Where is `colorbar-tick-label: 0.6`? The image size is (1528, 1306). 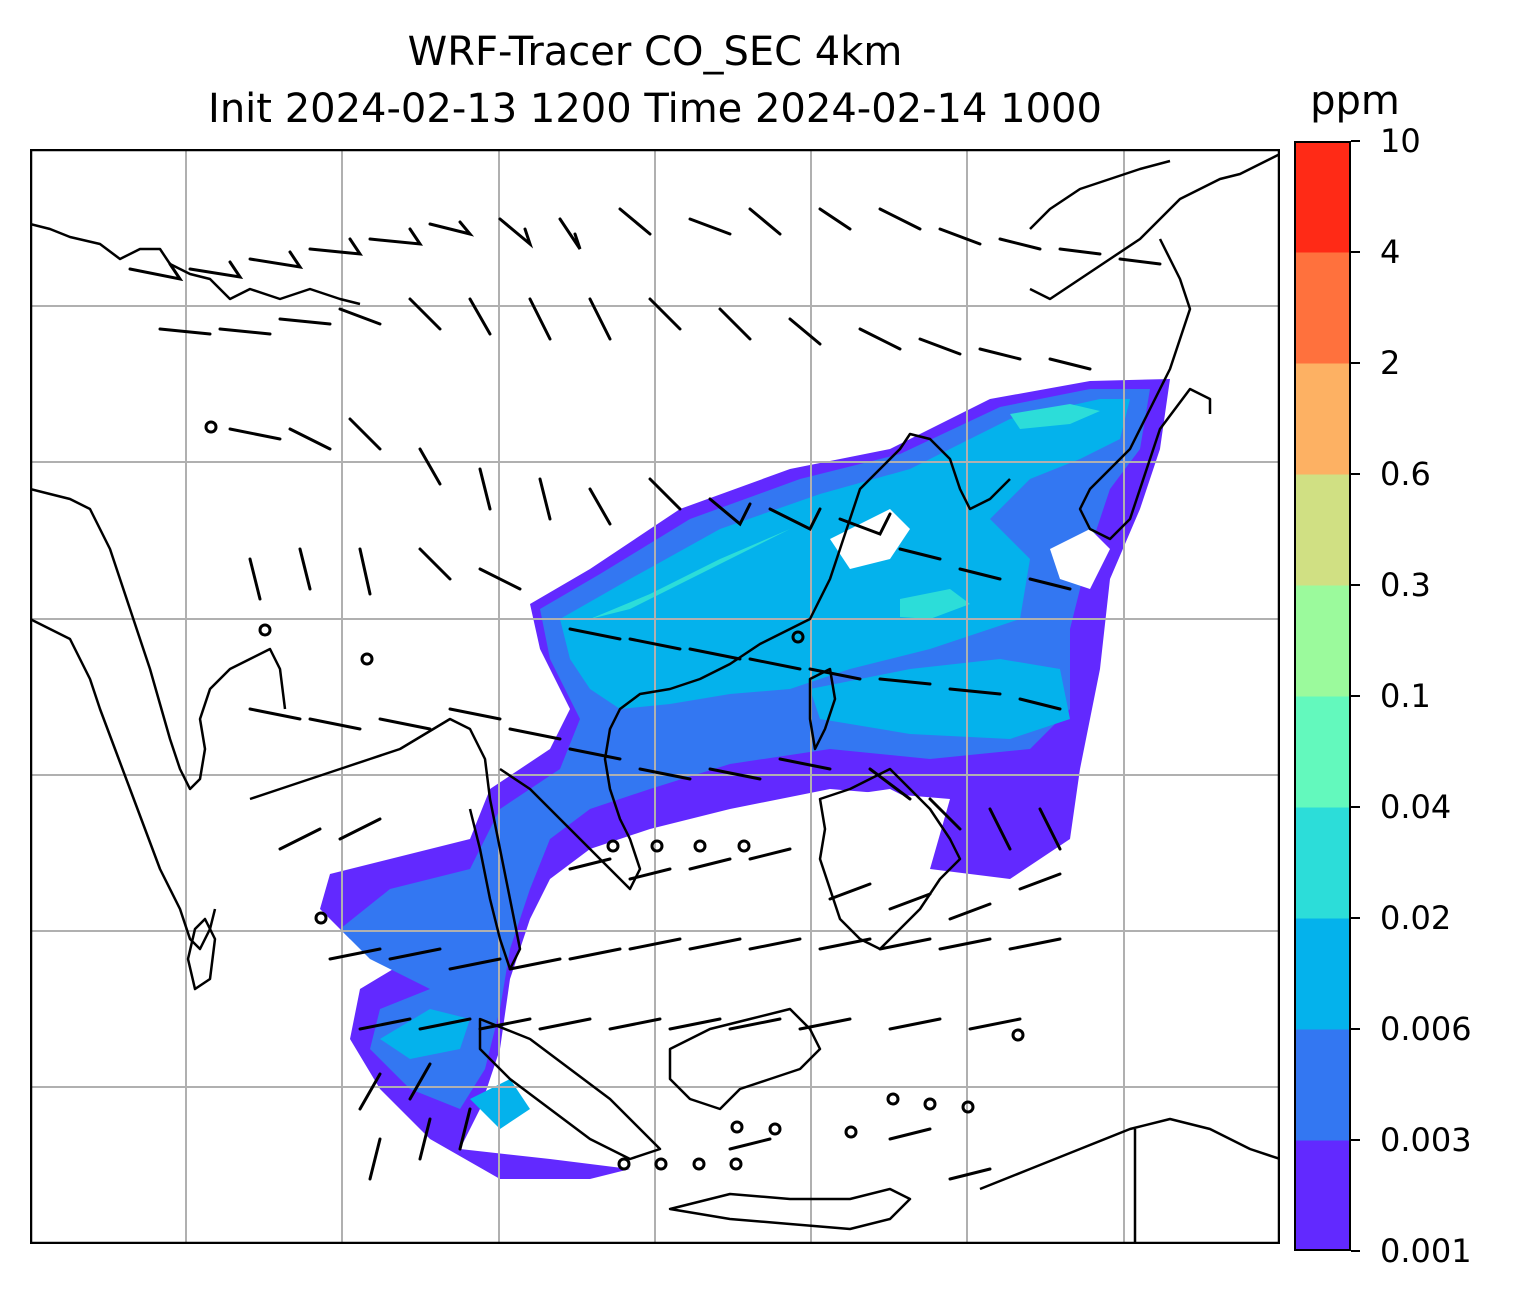
colorbar-tick-label: 0.6 is located at coordinates (1405, 474).